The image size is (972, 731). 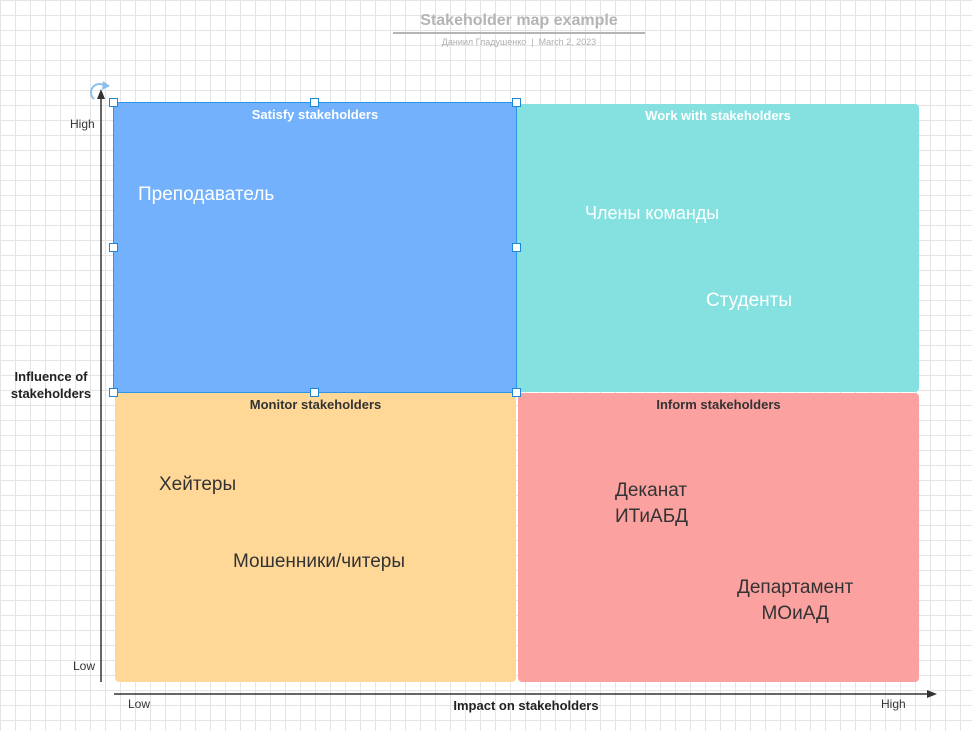 What do you see at coordinates (749, 300) in the screenshot?
I see `stakeholder-label: Студенты` at bounding box center [749, 300].